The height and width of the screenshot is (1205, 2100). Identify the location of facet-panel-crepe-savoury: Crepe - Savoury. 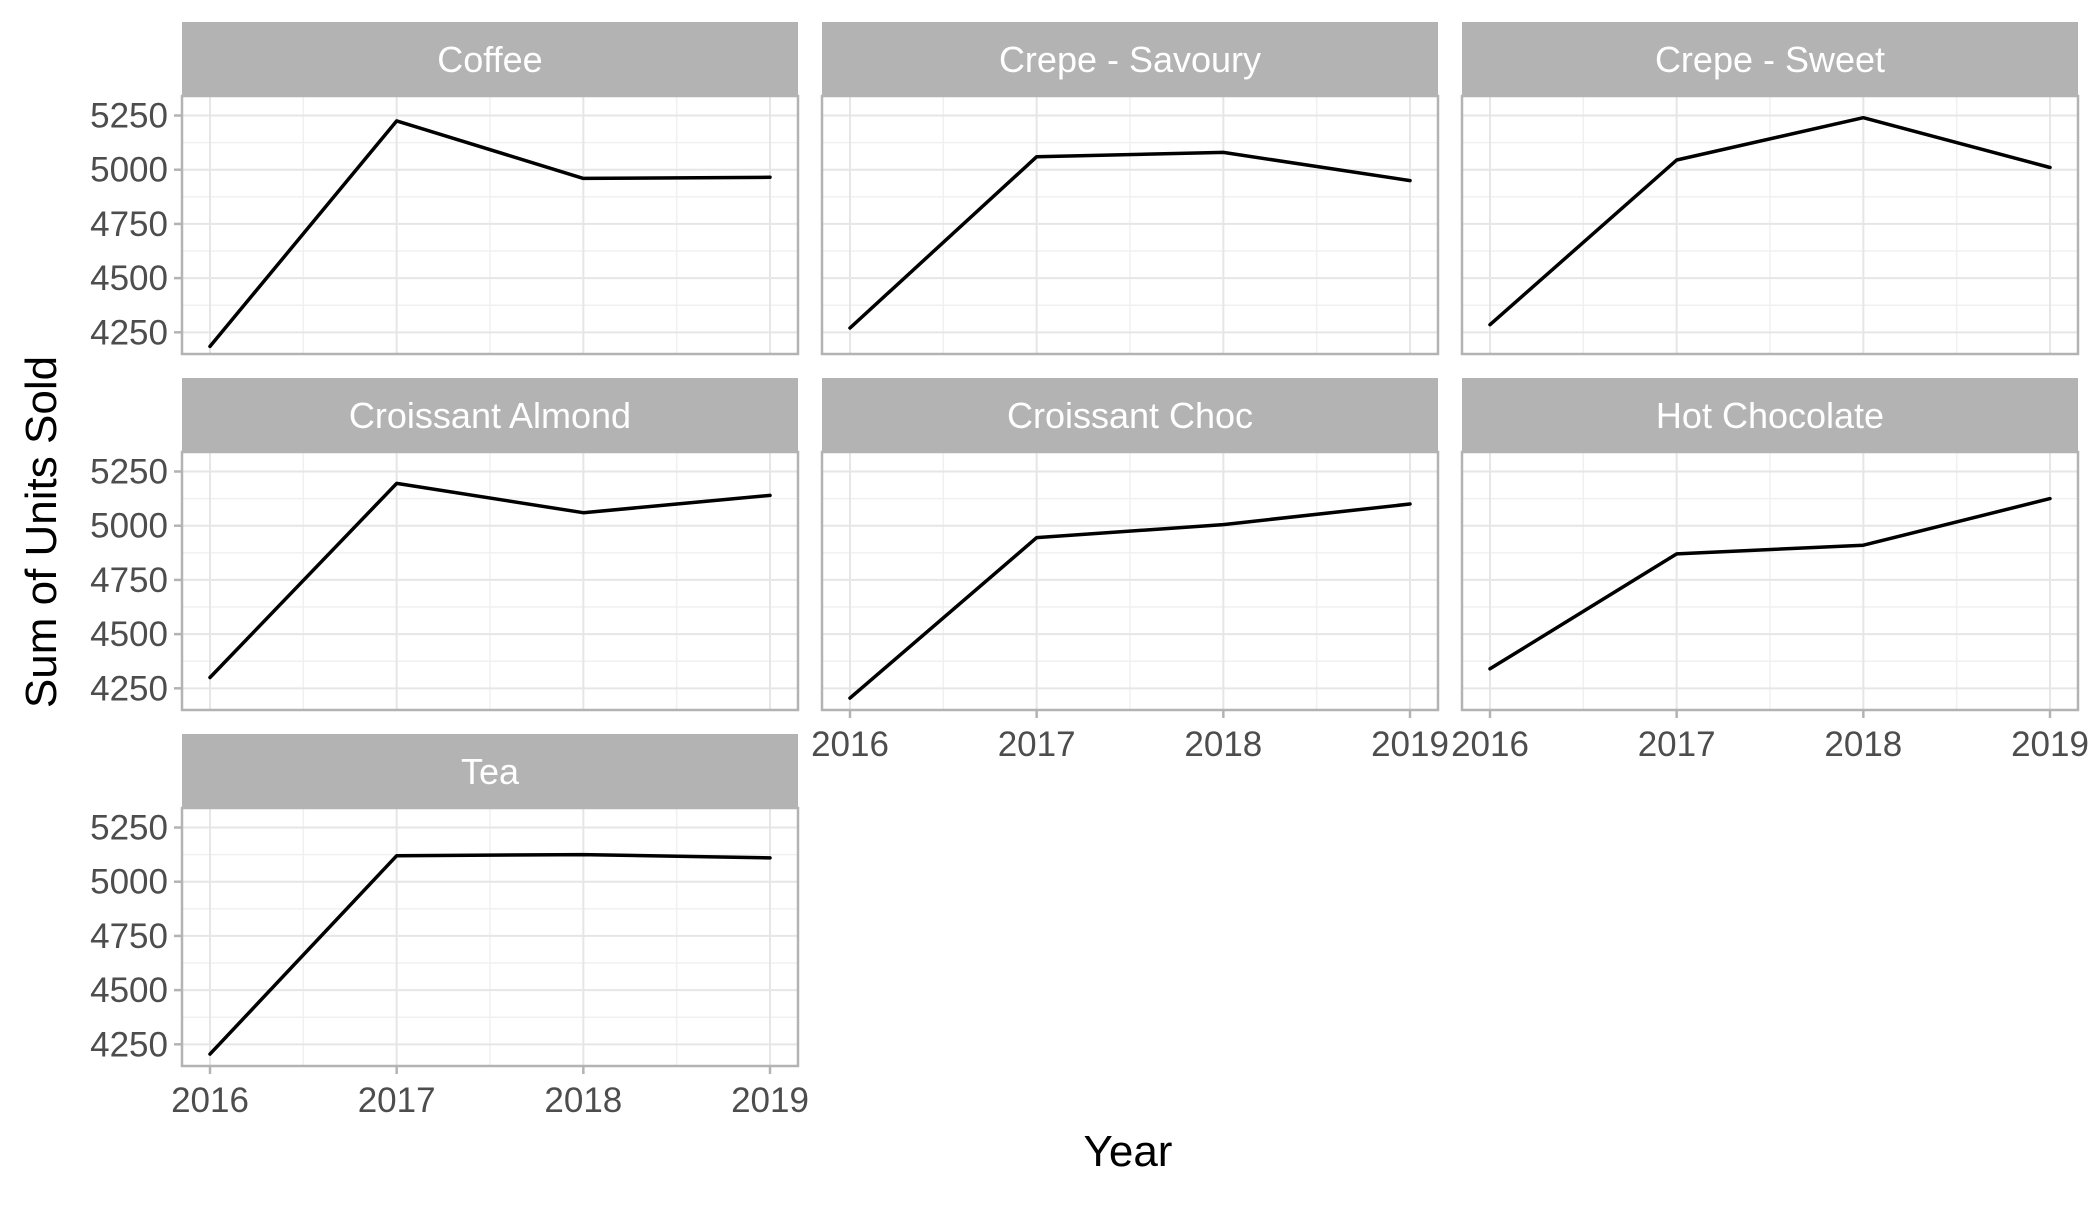
(1130, 189).